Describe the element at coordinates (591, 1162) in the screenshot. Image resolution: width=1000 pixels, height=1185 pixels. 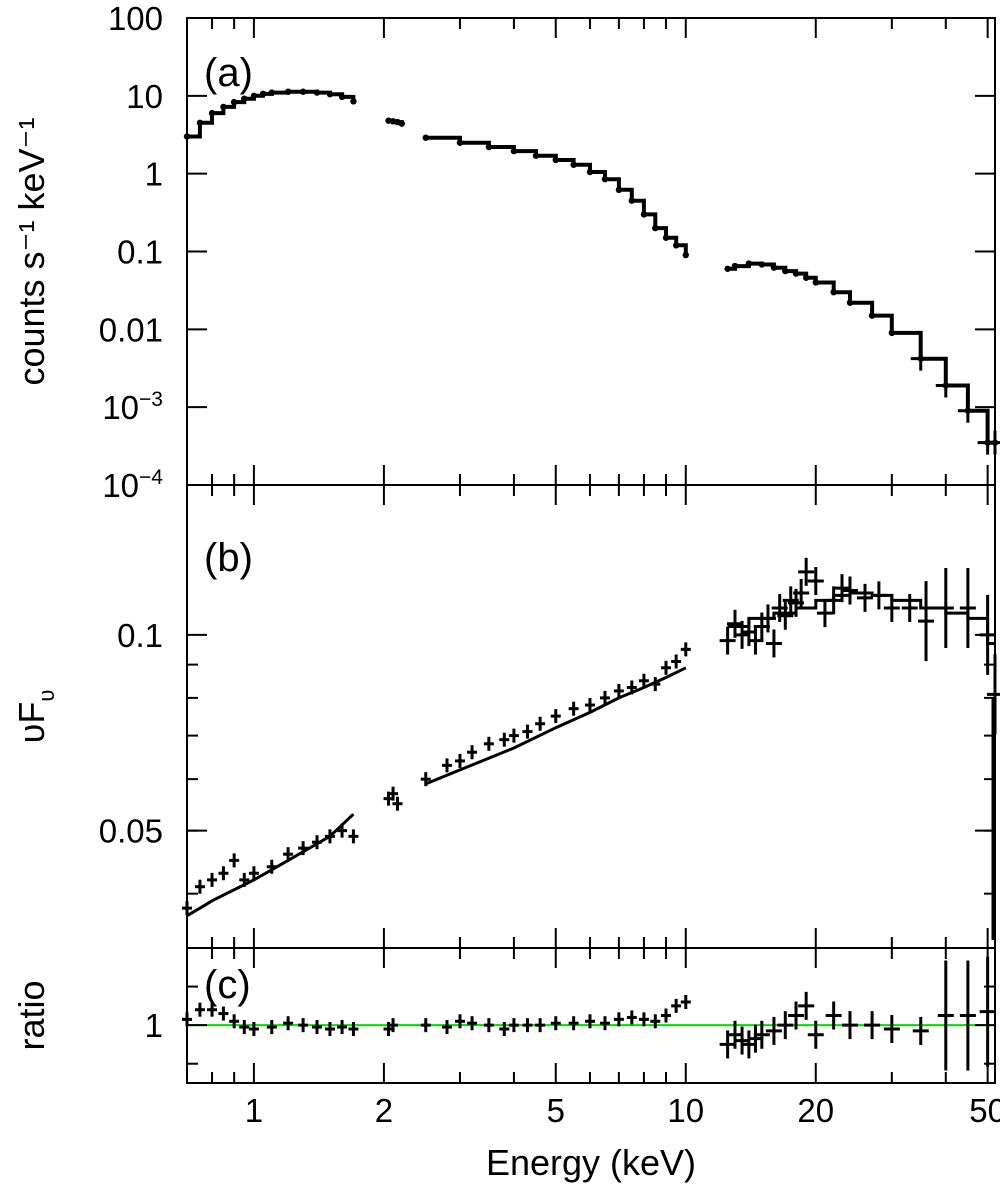
I see `x-axis-title: Energy (keV)` at that location.